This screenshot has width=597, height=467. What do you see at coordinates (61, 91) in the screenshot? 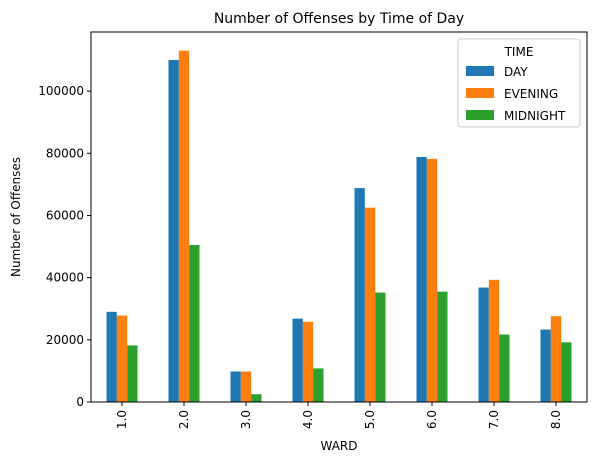
I see `y-tick-label: 100000` at bounding box center [61, 91].